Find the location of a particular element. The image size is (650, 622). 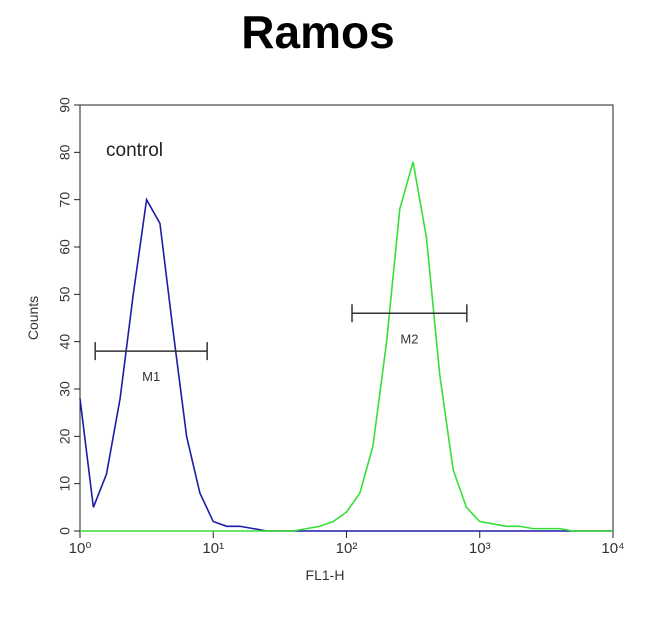

gate-label: M1 is located at coordinates (151, 376).